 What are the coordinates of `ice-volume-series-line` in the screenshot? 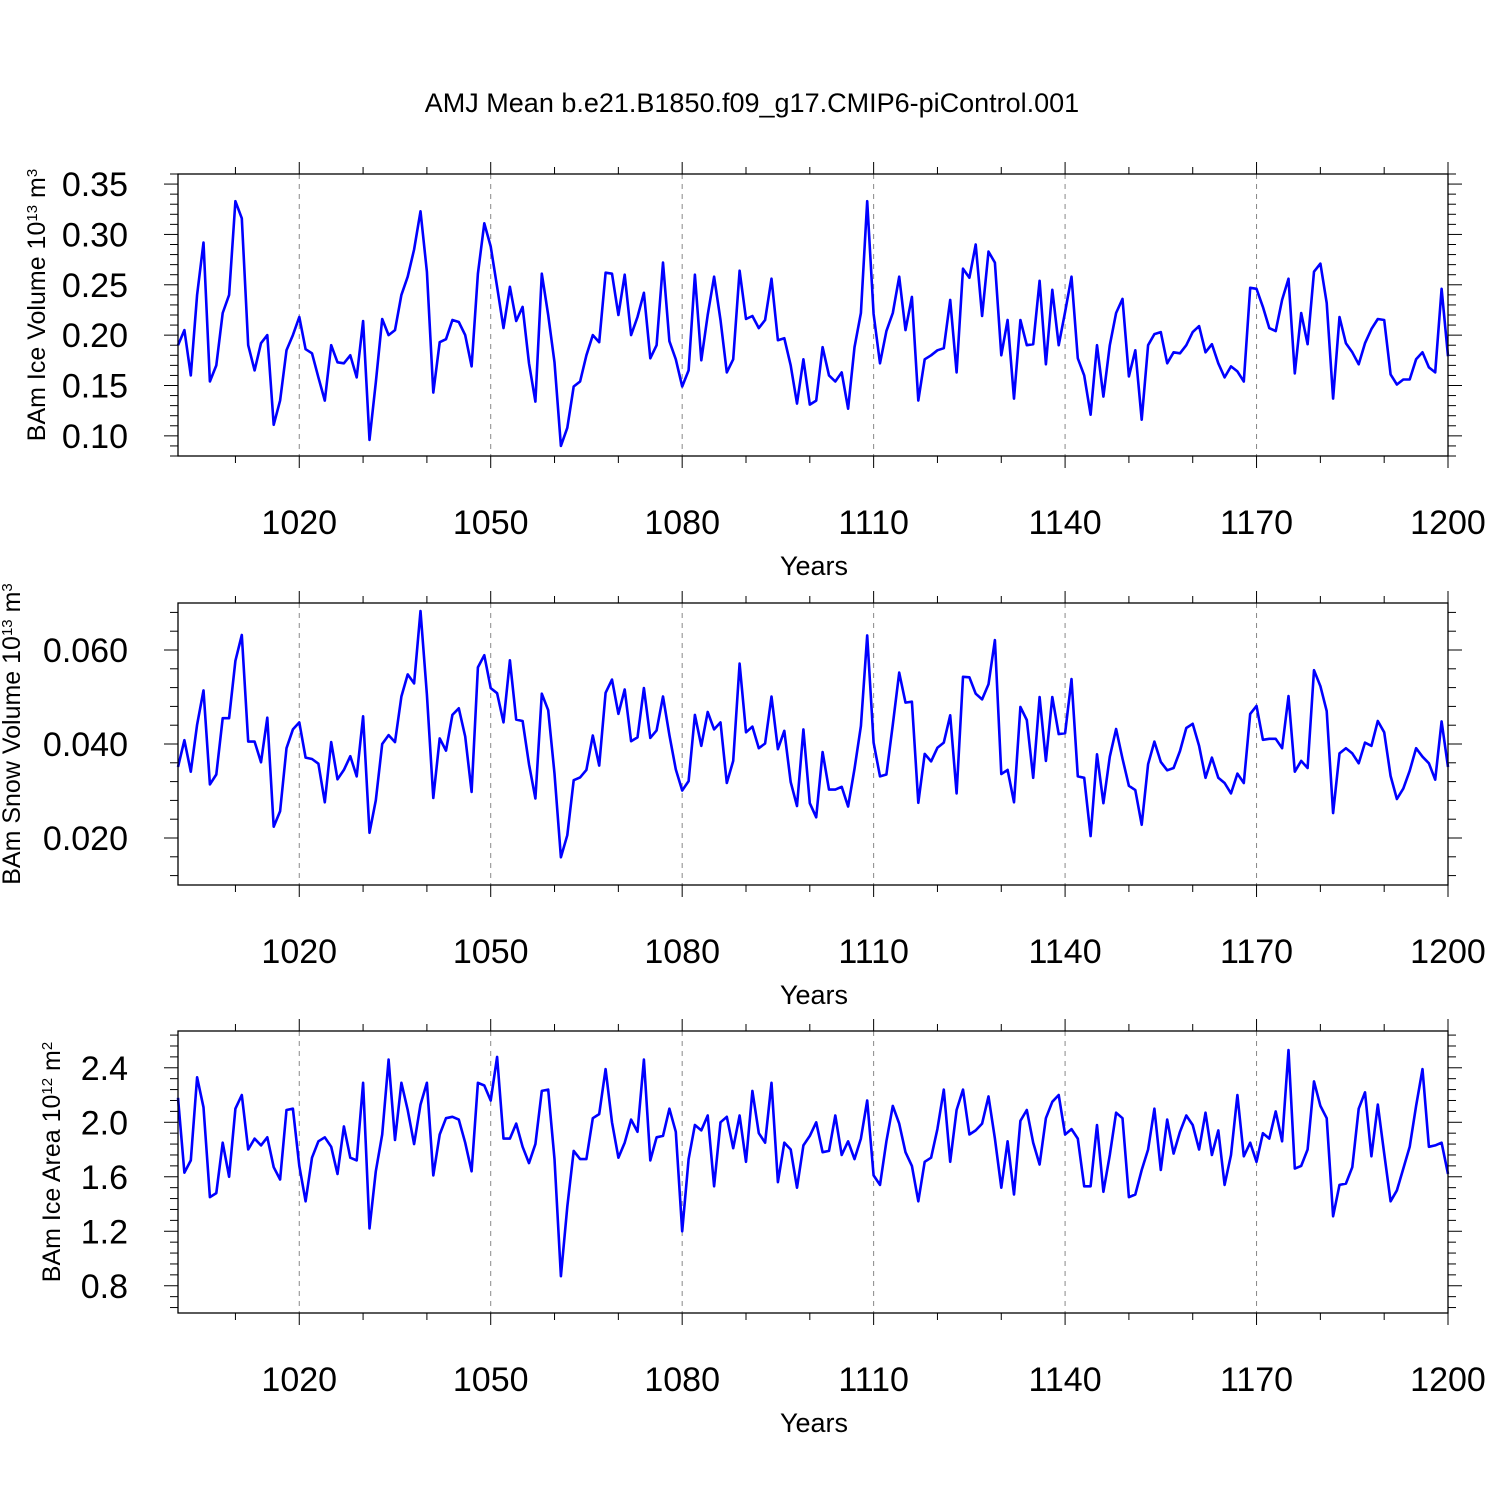 It's located at (813, 323).